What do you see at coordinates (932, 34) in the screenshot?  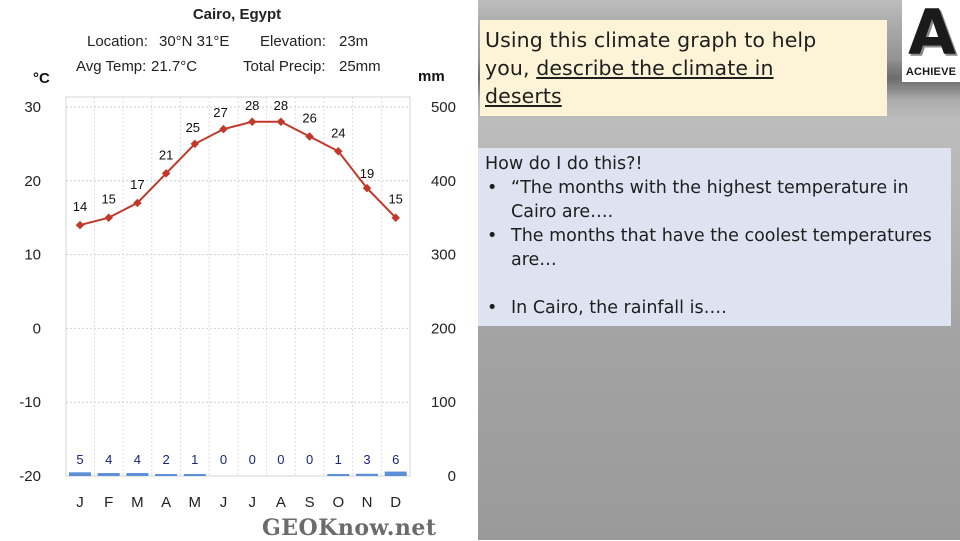 I see `achieve-logo-letter: A` at bounding box center [932, 34].